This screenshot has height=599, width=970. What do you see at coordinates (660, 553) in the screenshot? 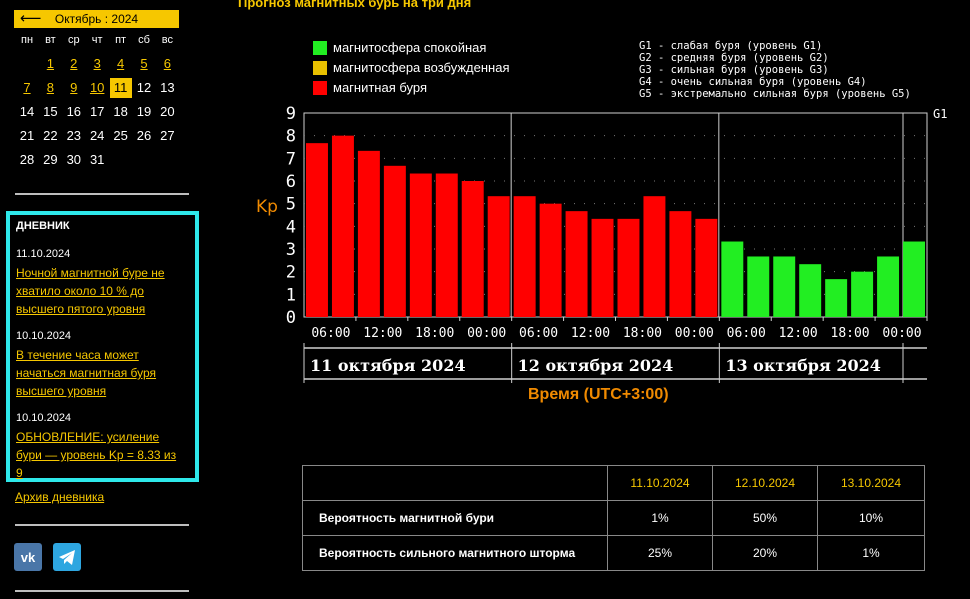
I see `table-cell: 25%` at bounding box center [660, 553].